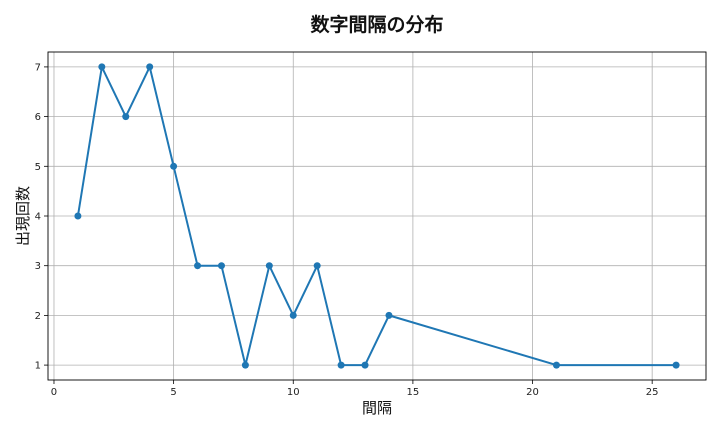  What do you see at coordinates (38, 167) in the screenshot?
I see `y-tick-label: 5` at bounding box center [38, 167].